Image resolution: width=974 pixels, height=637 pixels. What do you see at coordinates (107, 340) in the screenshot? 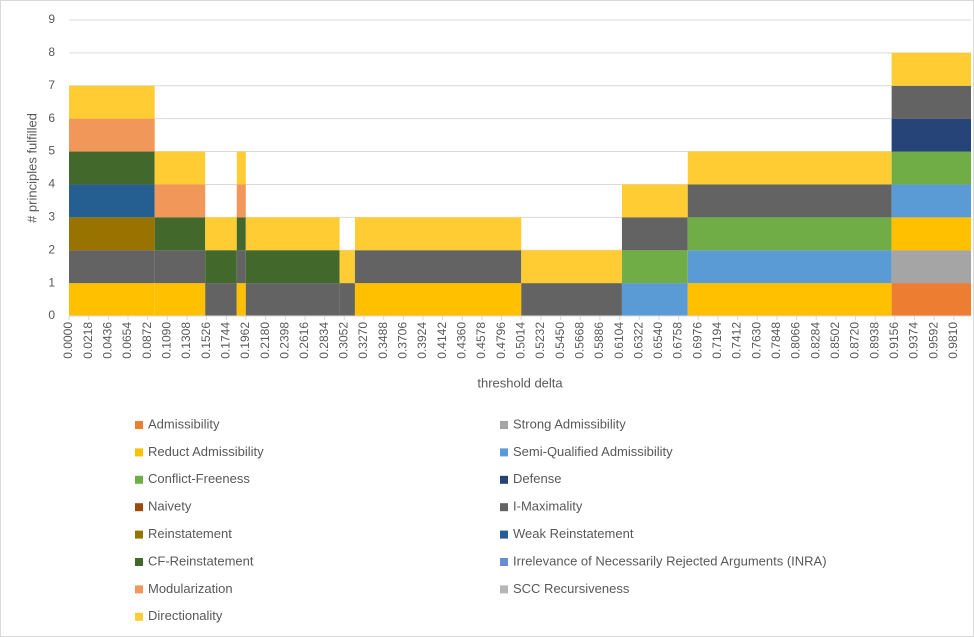
I see `x-tick-label: 0.0436` at bounding box center [107, 340].